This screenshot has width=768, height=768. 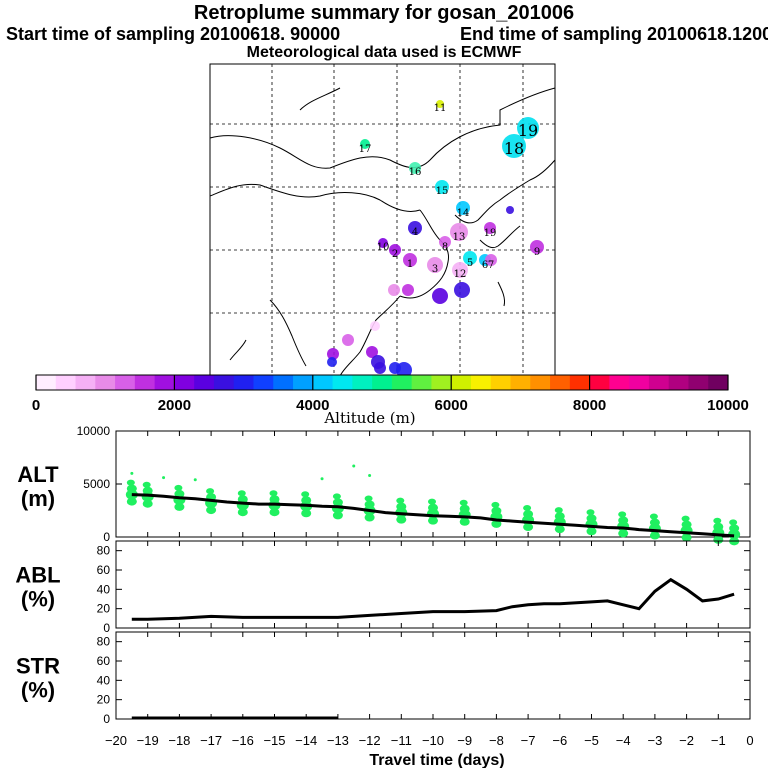 What do you see at coordinates (106, 537) in the screenshot?
I see `y-tick-label: 0` at bounding box center [106, 537].